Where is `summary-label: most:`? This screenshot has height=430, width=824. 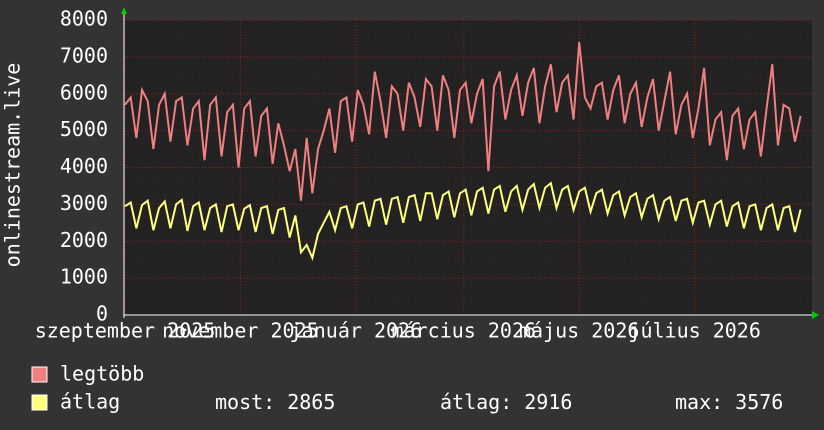 summary-label: most: is located at coordinates (245, 402).